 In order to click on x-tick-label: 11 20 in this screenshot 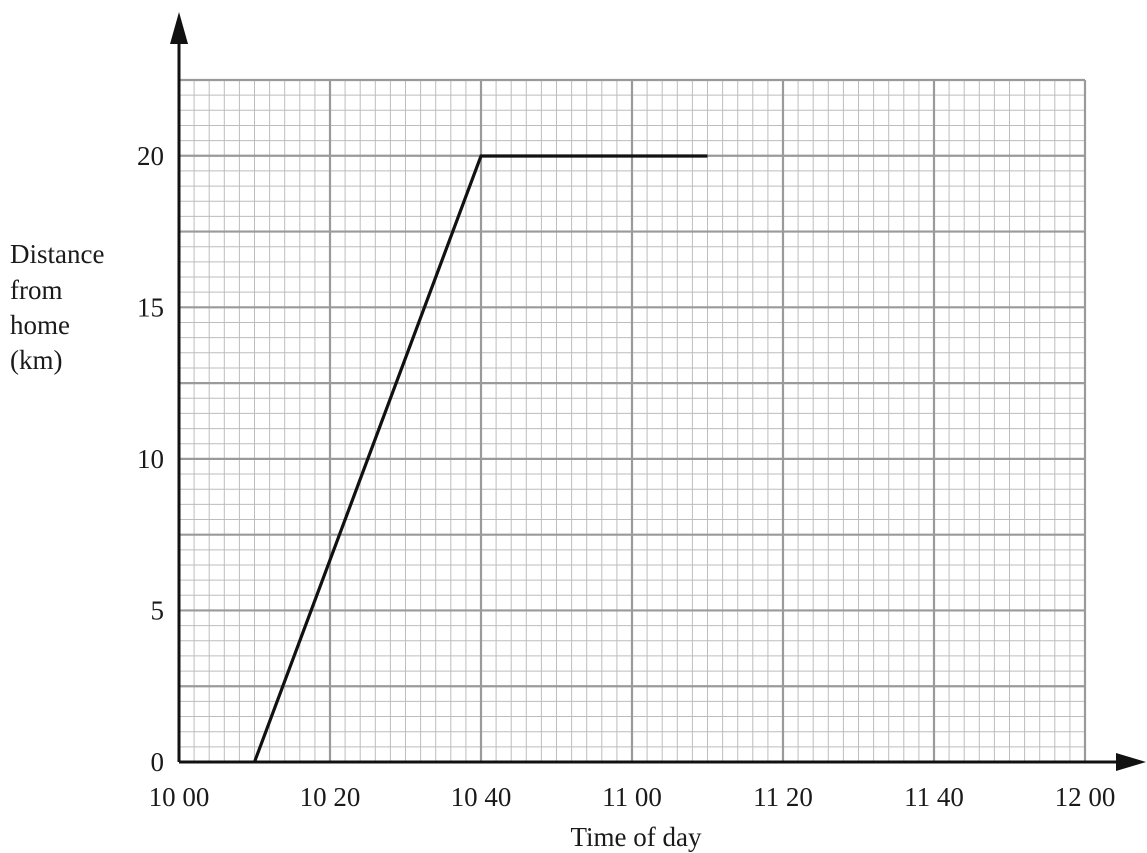, I will do `click(783, 797)`.